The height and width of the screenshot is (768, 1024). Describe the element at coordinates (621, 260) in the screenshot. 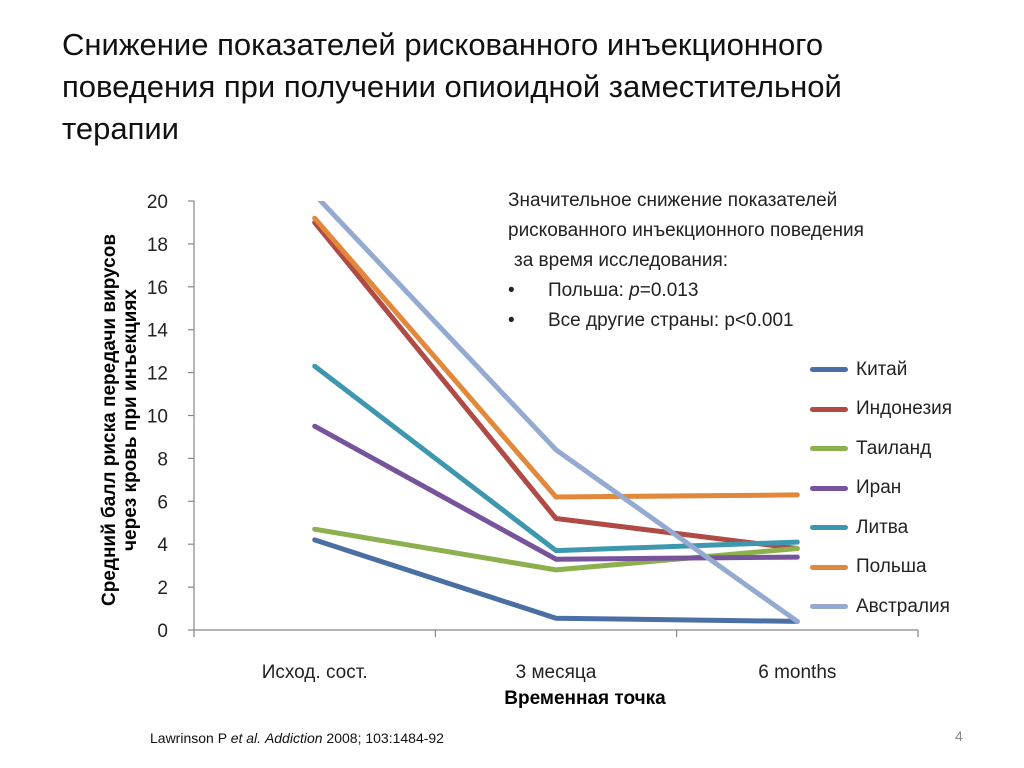

I see `annotation-line-3: за время исследования:` at that location.